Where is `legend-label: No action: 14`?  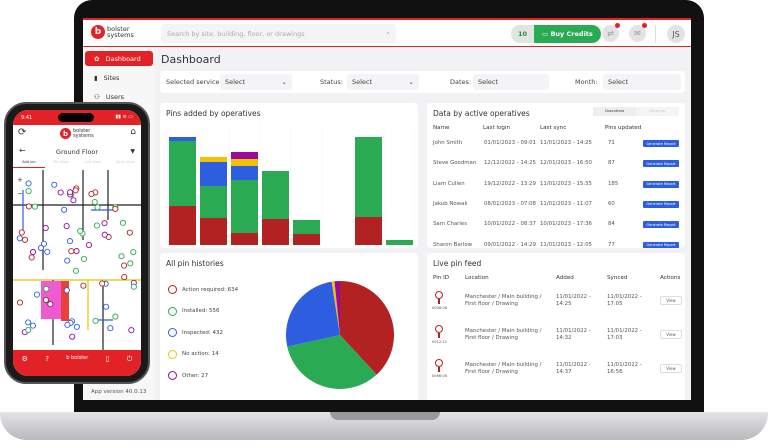 legend-label: No action: 14 is located at coordinates (200, 354).